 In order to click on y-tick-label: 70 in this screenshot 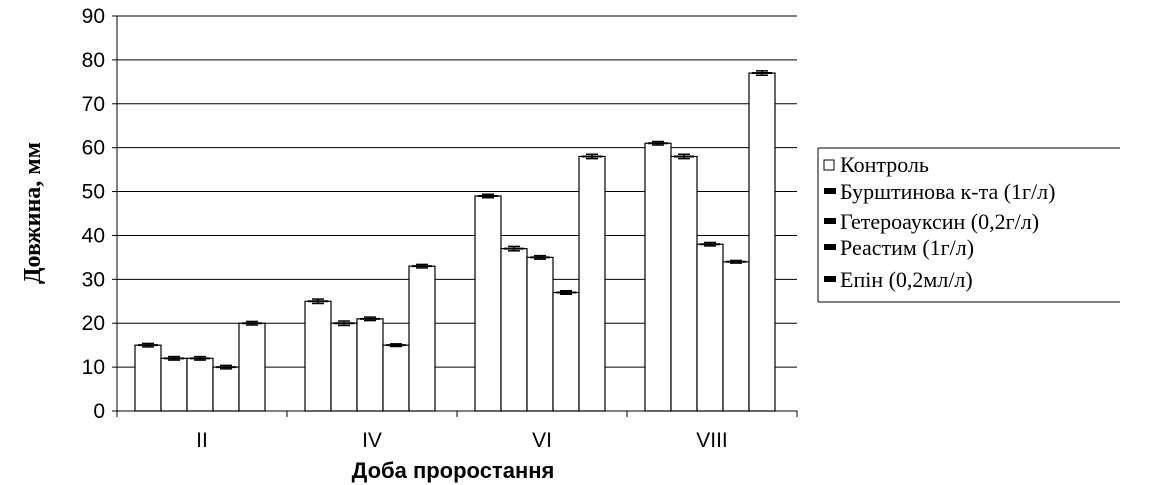, I will do `click(93, 104)`.